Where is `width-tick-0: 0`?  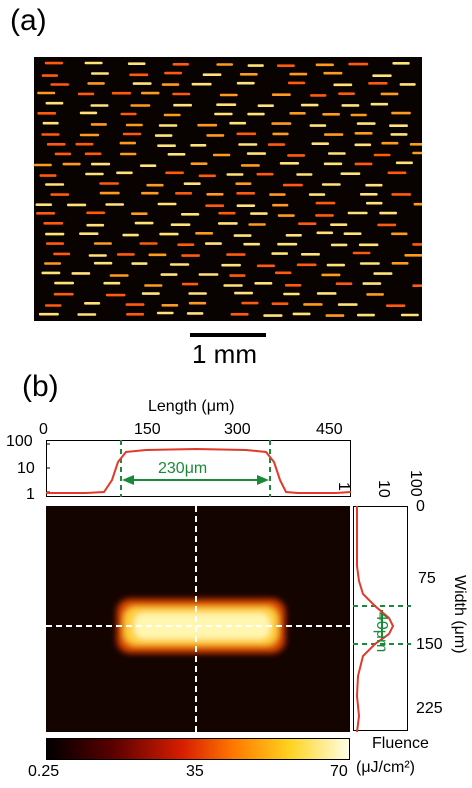
width-tick-0: 0 is located at coordinates (420, 506).